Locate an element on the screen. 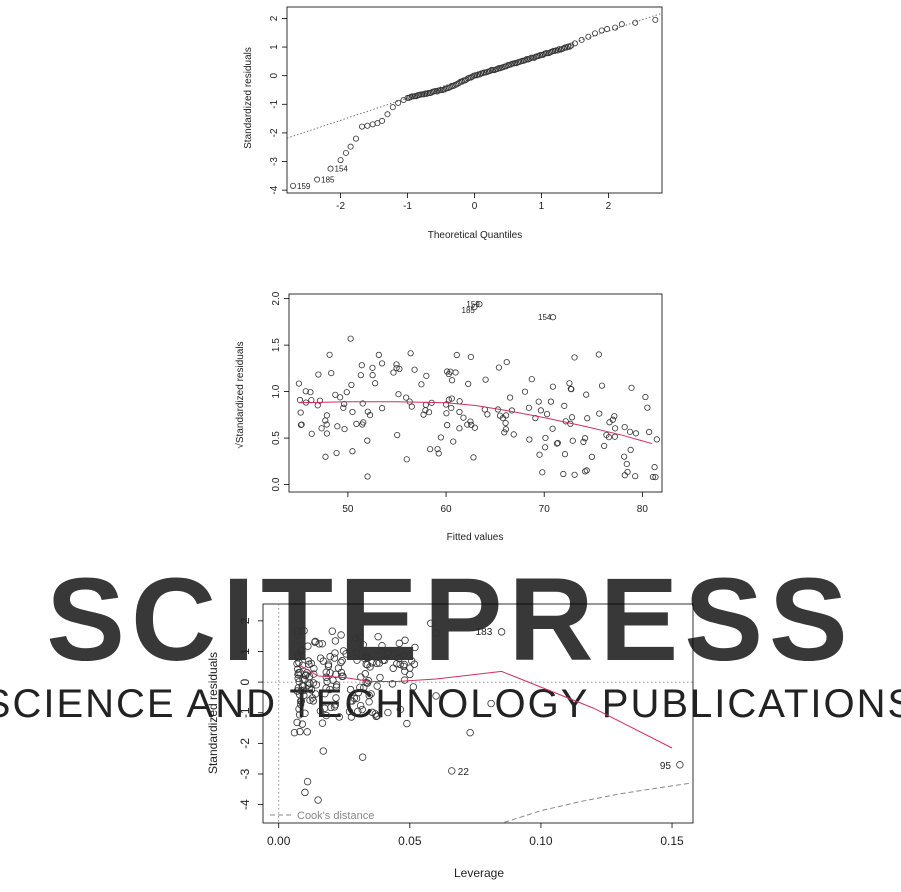 The height and width of the screenshot is (892, 901). qq-xtick-label: 0 is located at coordinates (475, 206).